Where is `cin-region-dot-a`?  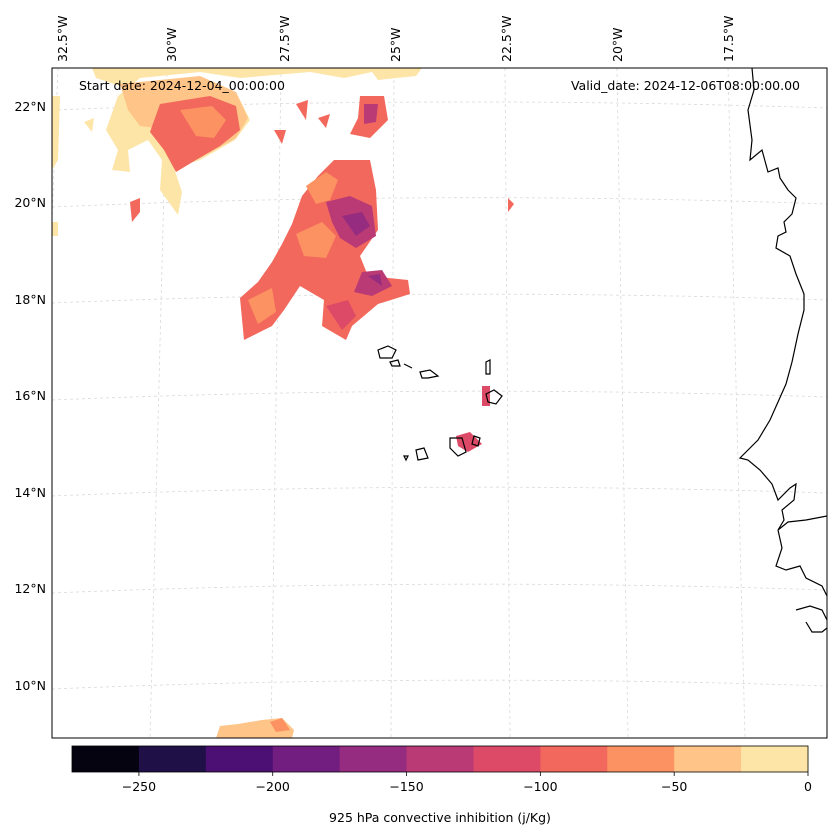
cin-region-dot-a is located at coordinates (135, 210).